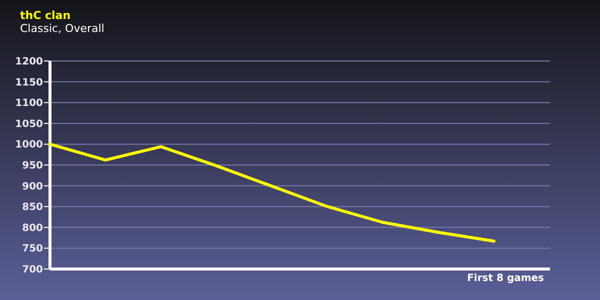 The image size is (600, 300). Describe the element at coordinates (33, 249) in the screenshot. I see `y-tick-label: 750` at that location.